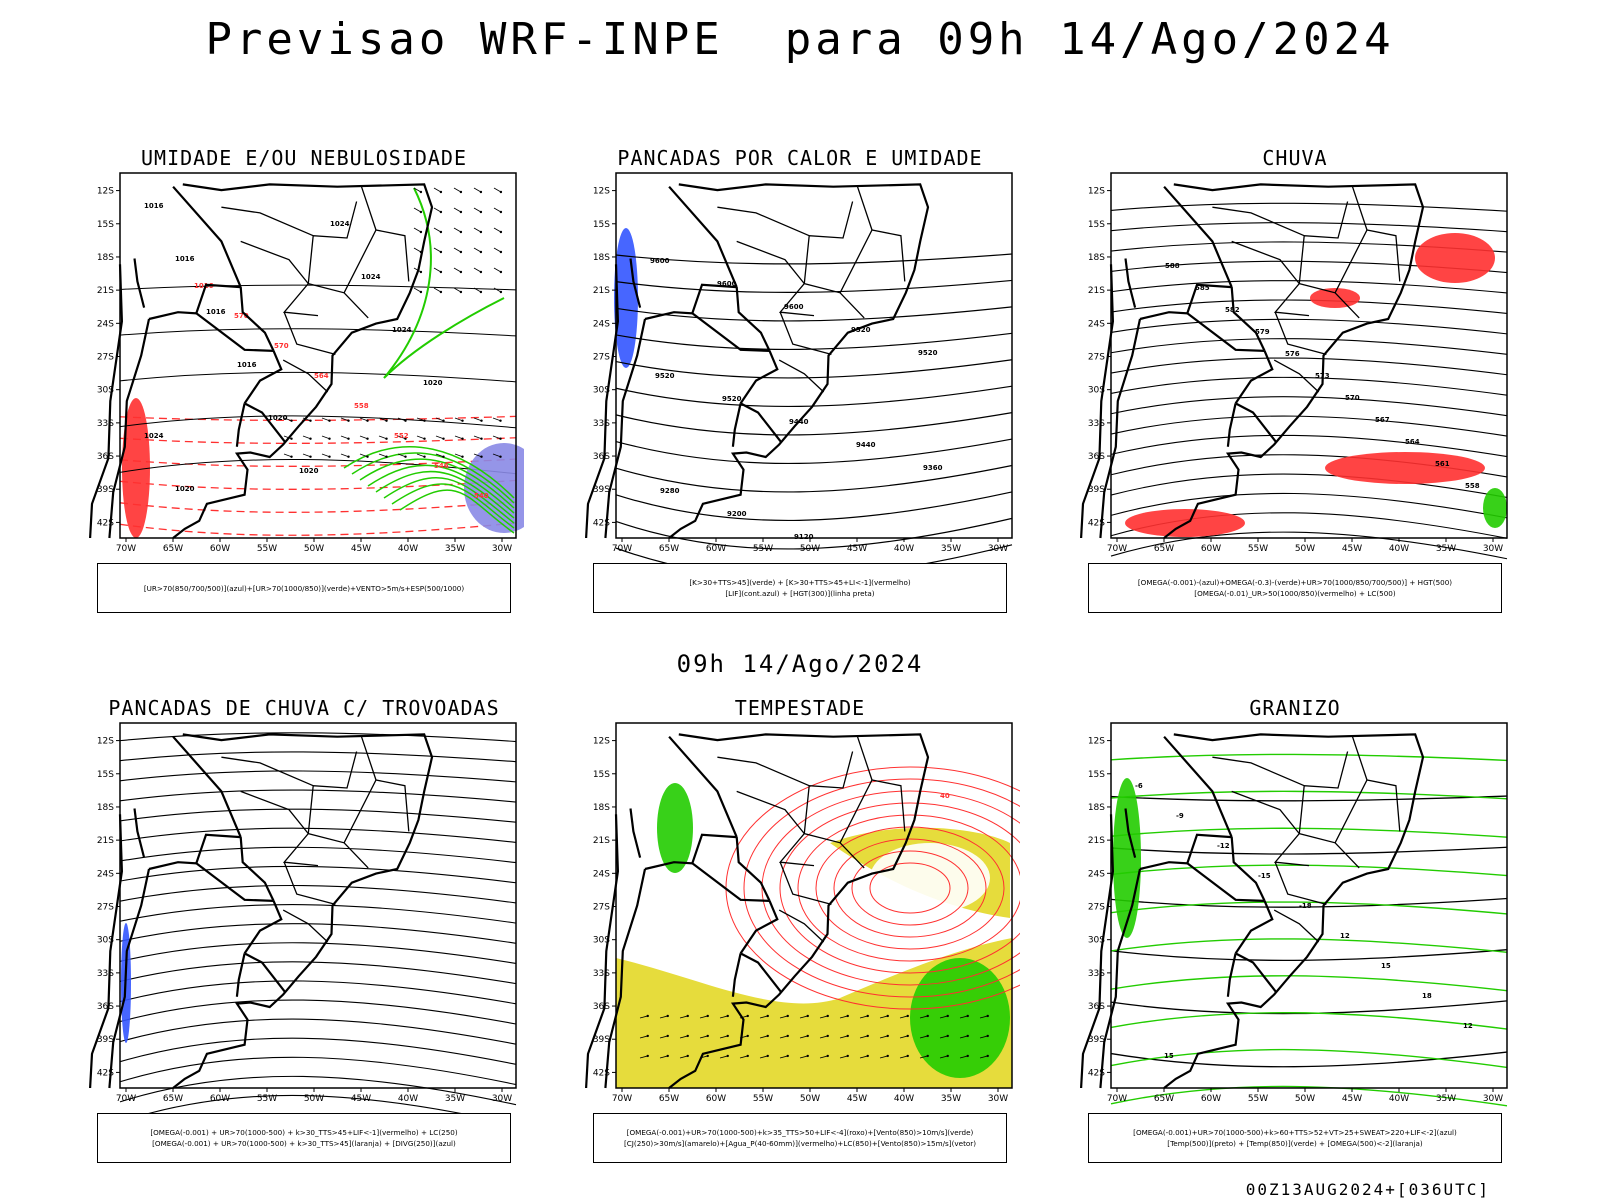 This screenshot has height=1200, width=1600. Describe the element at coordinates (810, 1099) in the screenshot. I see `longitude-tick-label: 50W` at that location.